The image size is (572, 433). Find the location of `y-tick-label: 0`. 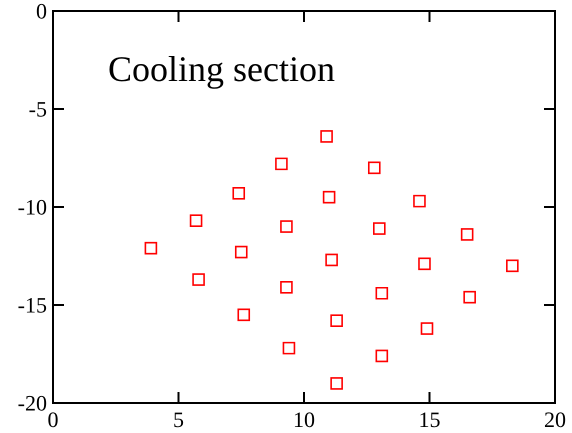

y-tick-label: 0 is located at coordinates (41, 12).